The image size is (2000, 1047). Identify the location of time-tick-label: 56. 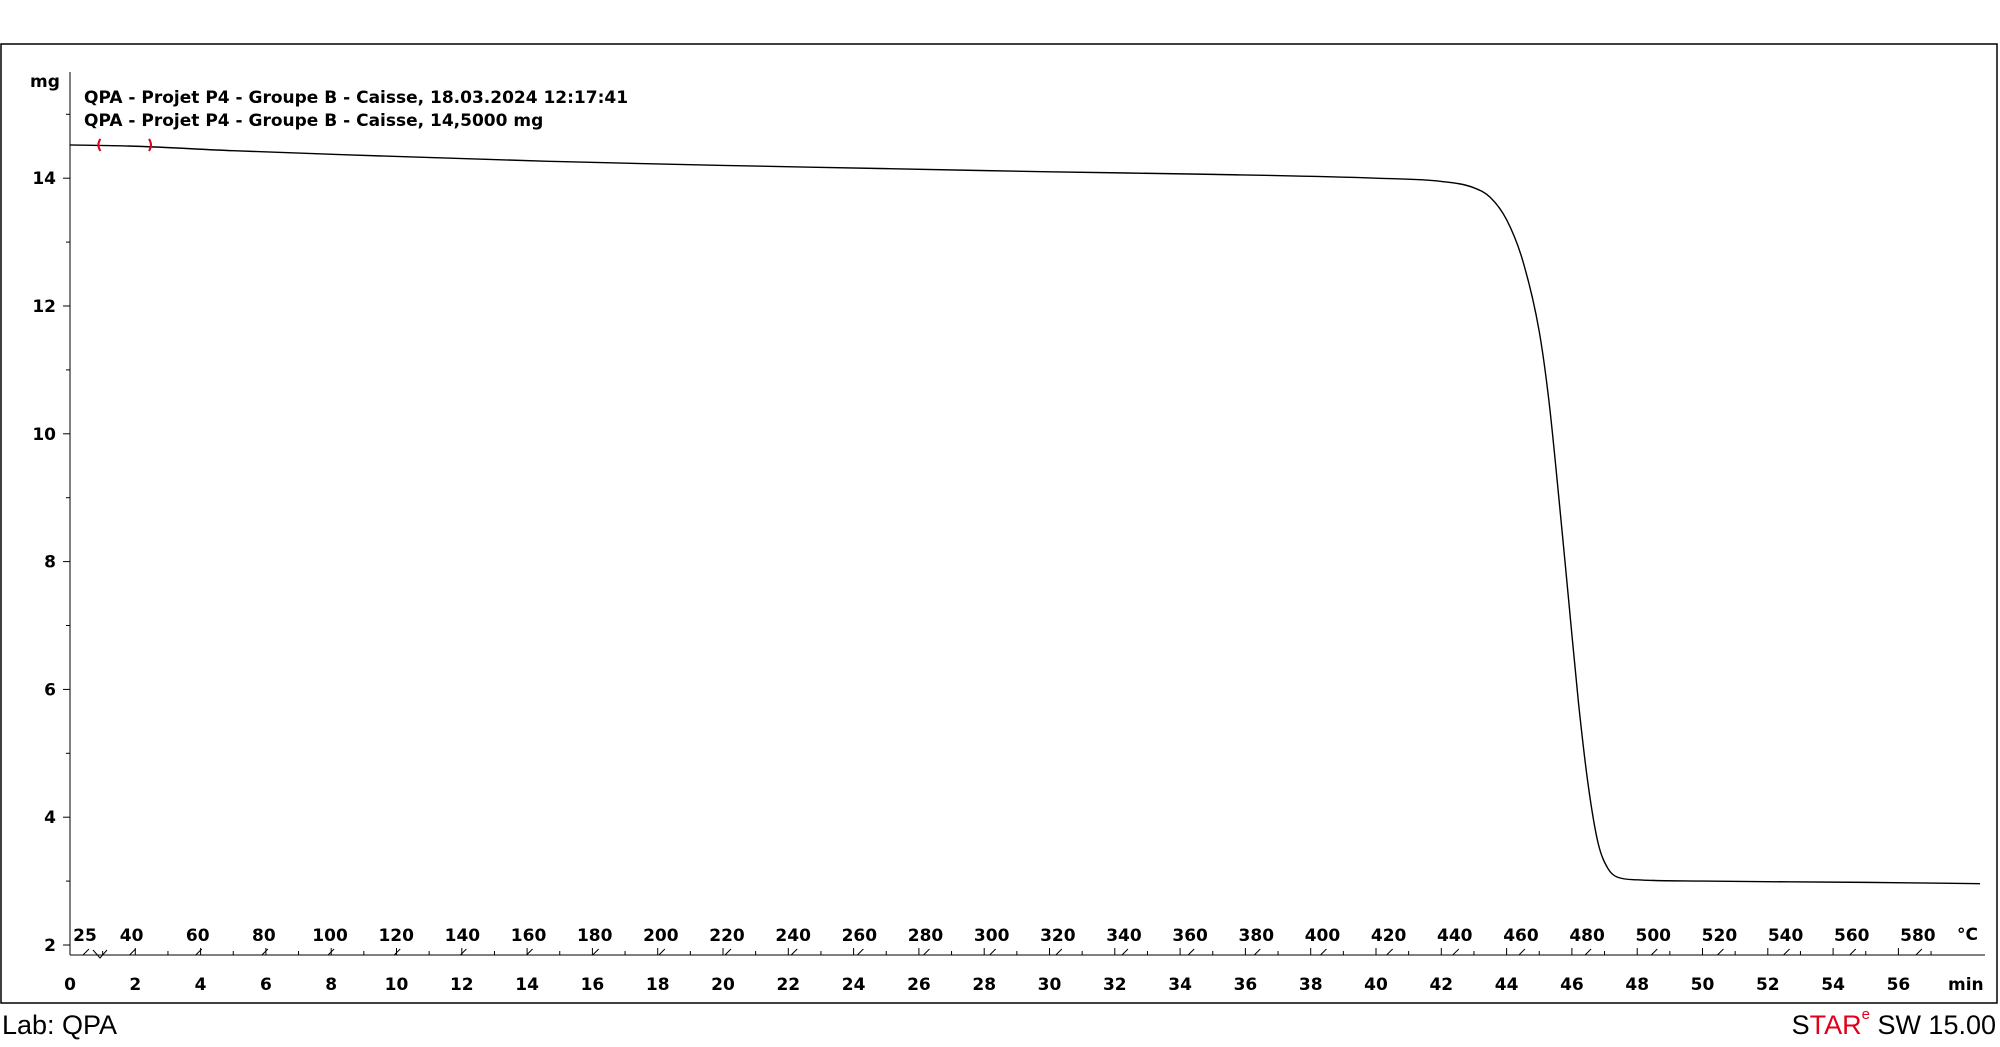
(1899, 985).